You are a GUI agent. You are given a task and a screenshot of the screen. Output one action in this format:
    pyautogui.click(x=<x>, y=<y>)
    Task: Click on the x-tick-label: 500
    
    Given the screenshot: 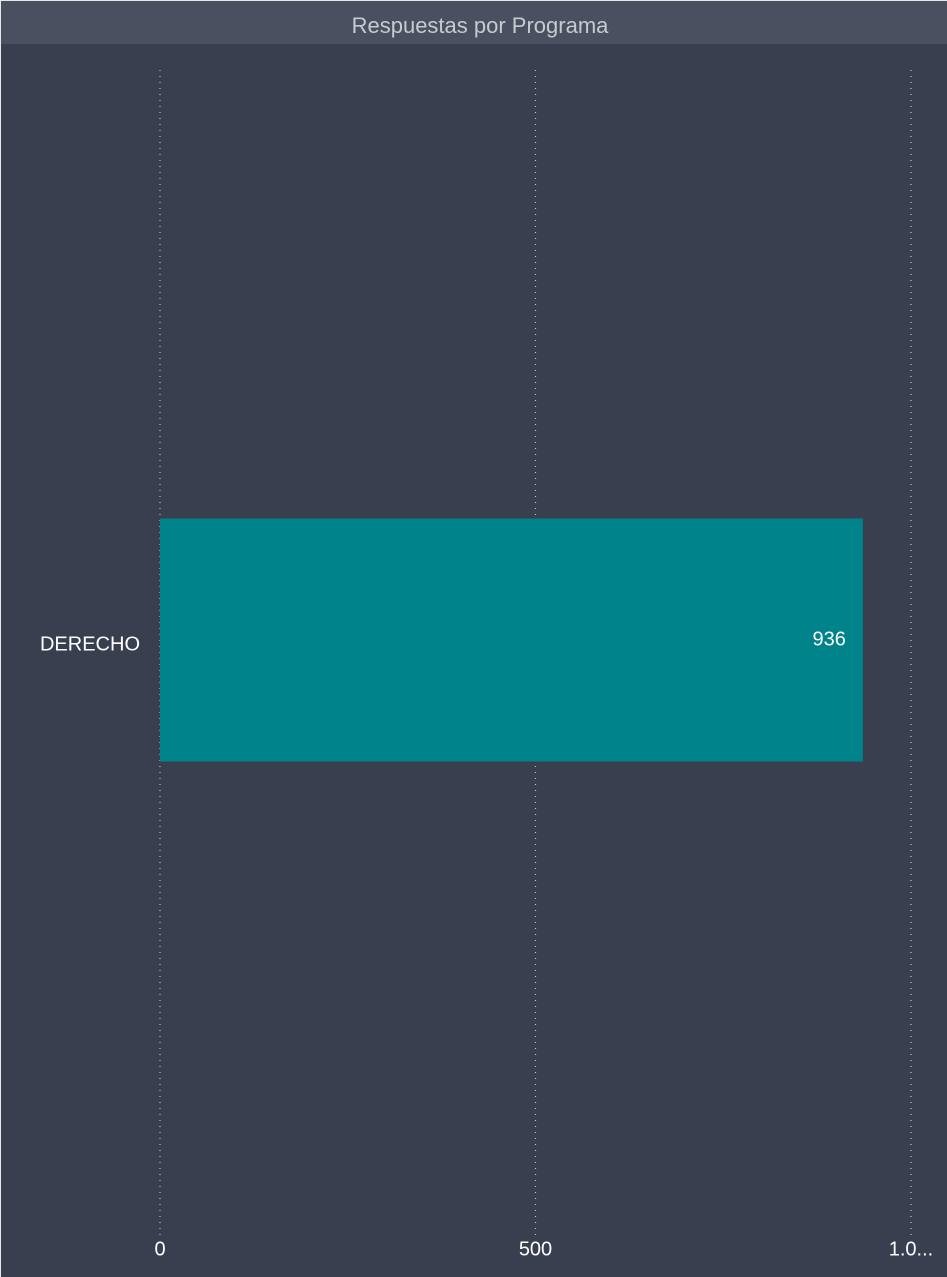 What is the action you would take?
    pyautogui.click(x=535, y=1249)
    